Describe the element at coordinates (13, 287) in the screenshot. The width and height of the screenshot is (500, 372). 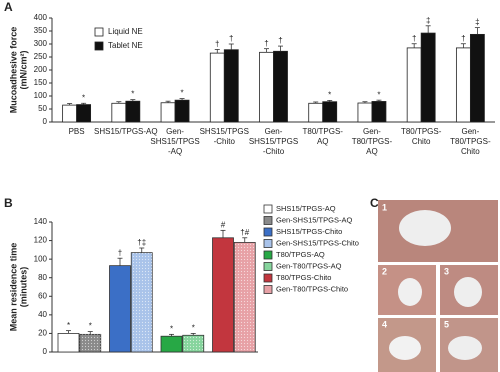
I see `y-axis-label: Mean residence time` at that location.